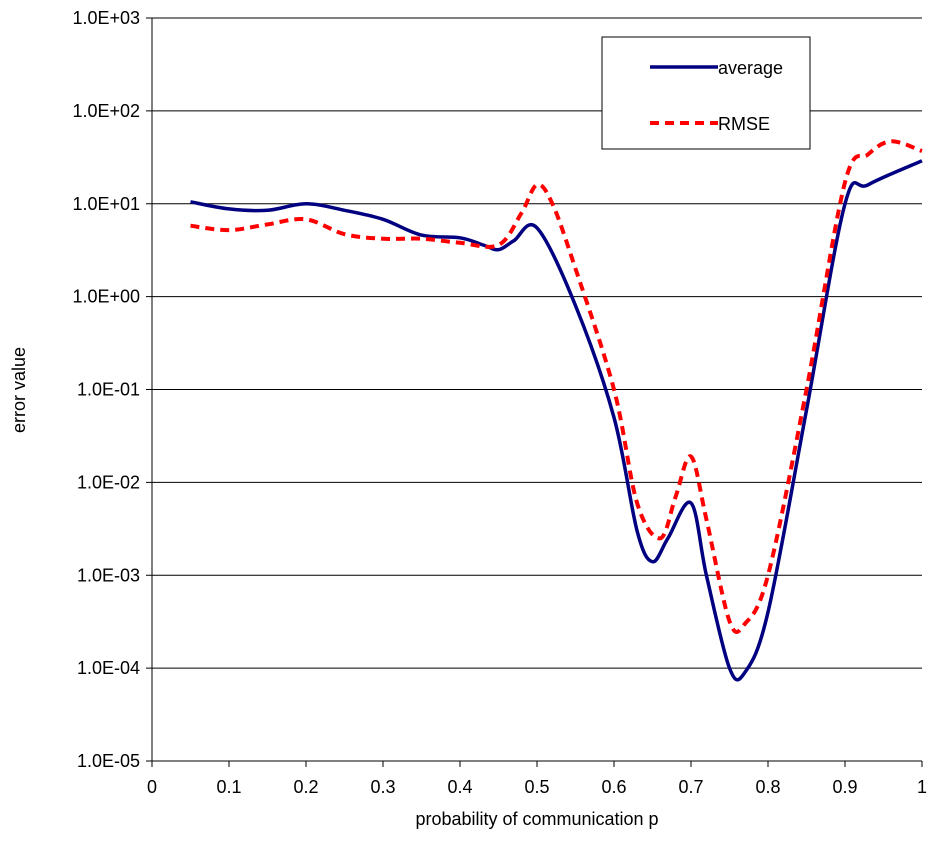 This screenshot has width=927, height=846. I want to click on y-tick-label: 1.0E-03, so click(108, 575).